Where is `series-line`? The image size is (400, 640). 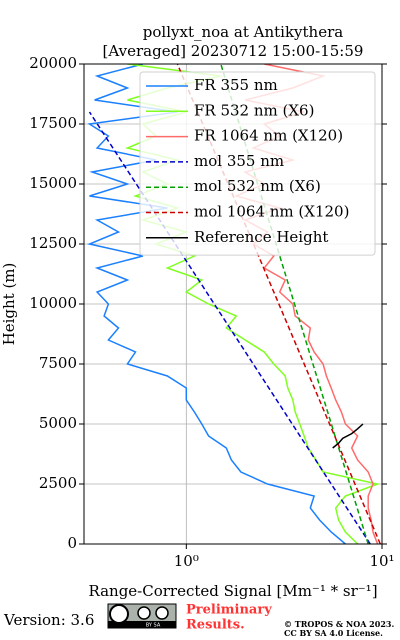 series-line is located at coordinates (348, 436).